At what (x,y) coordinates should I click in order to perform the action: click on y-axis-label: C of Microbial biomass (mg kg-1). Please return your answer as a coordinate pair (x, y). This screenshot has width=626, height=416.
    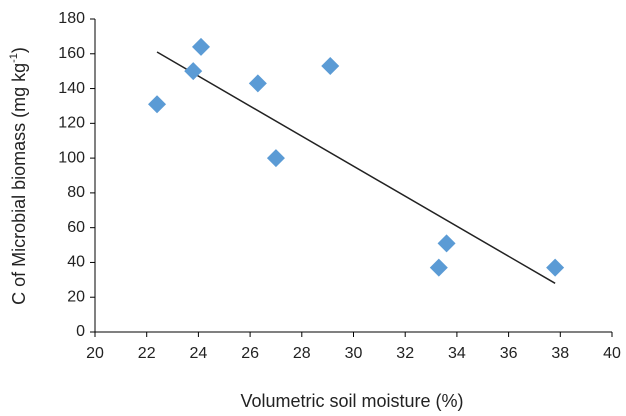
    Looking at the image, I should click on (18, 176).